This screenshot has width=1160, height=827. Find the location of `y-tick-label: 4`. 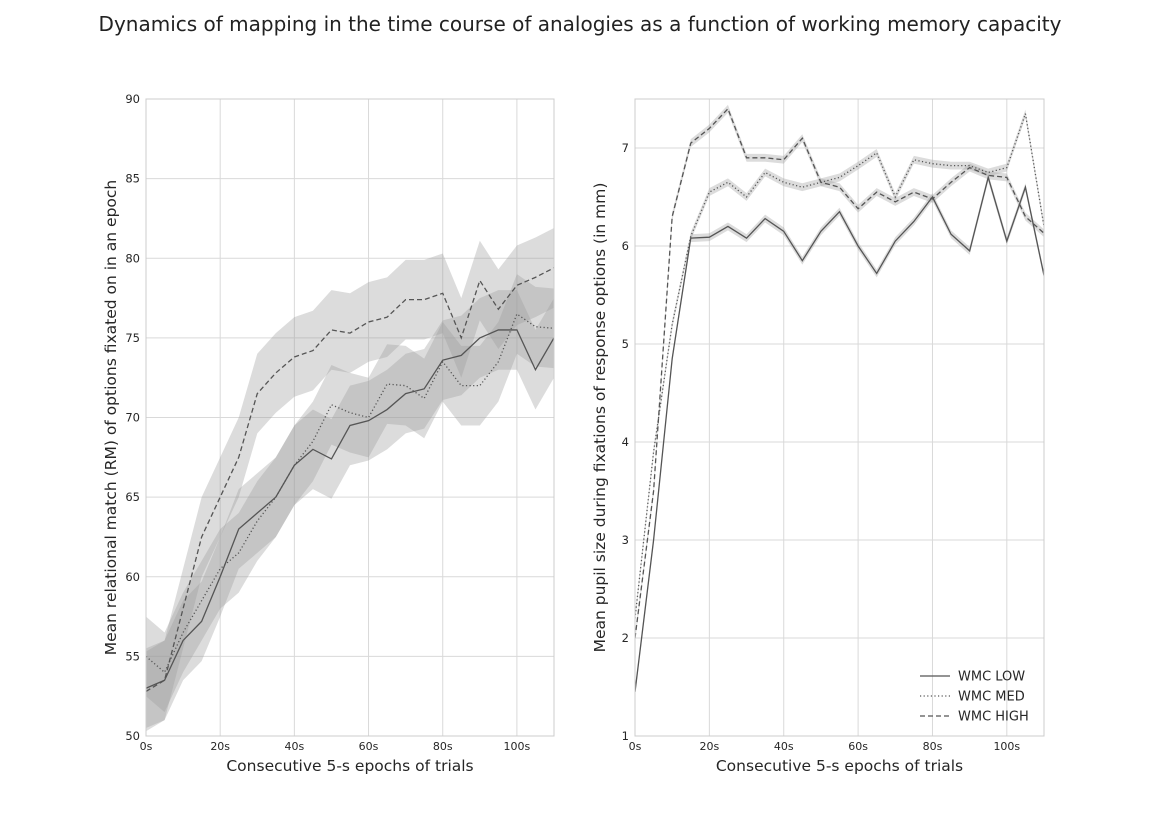

y-tick-label: 4 is located at coordinates (625, 442).